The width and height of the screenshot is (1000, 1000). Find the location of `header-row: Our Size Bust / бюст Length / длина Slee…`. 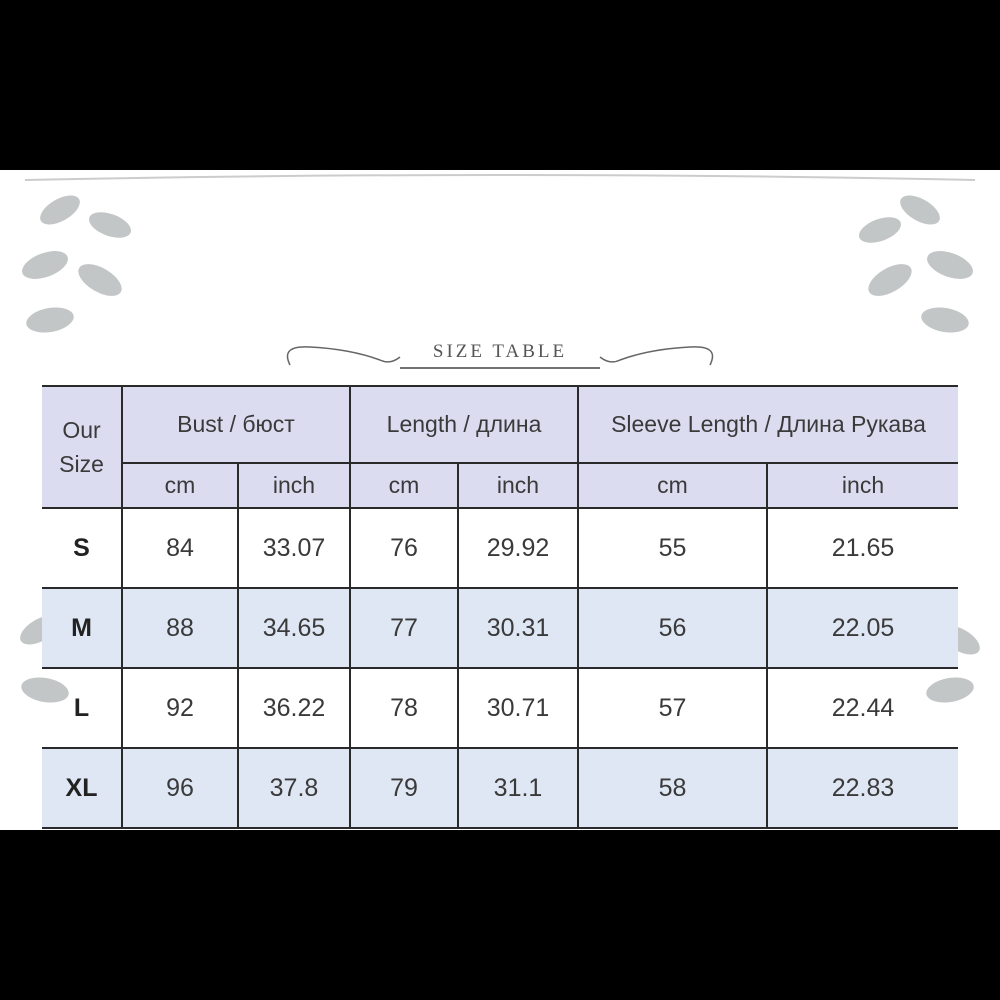

header-row: Our Size Bust / бюст Length / длина Slee… is located at coordinates (500, 447).